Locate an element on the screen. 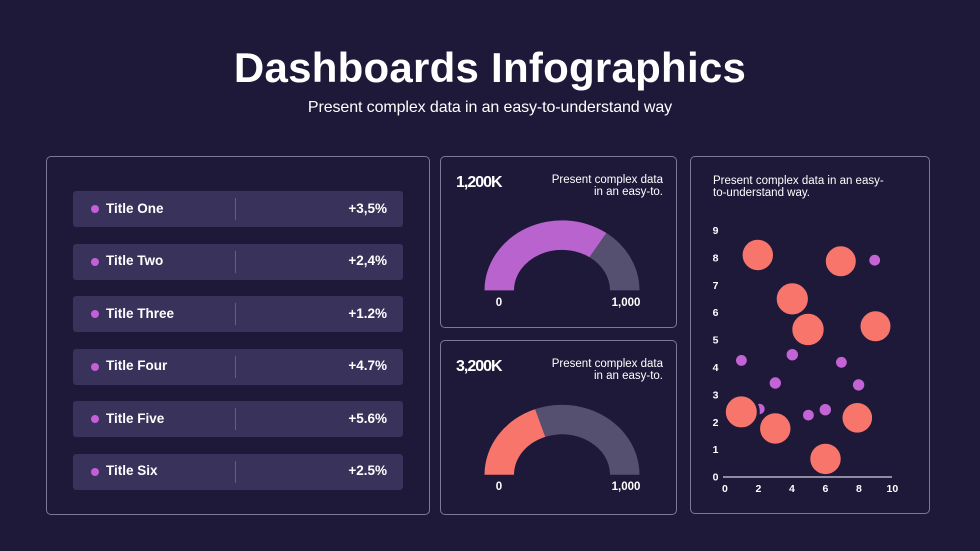  svg-text: 5 is located at coordinates (716, 341).